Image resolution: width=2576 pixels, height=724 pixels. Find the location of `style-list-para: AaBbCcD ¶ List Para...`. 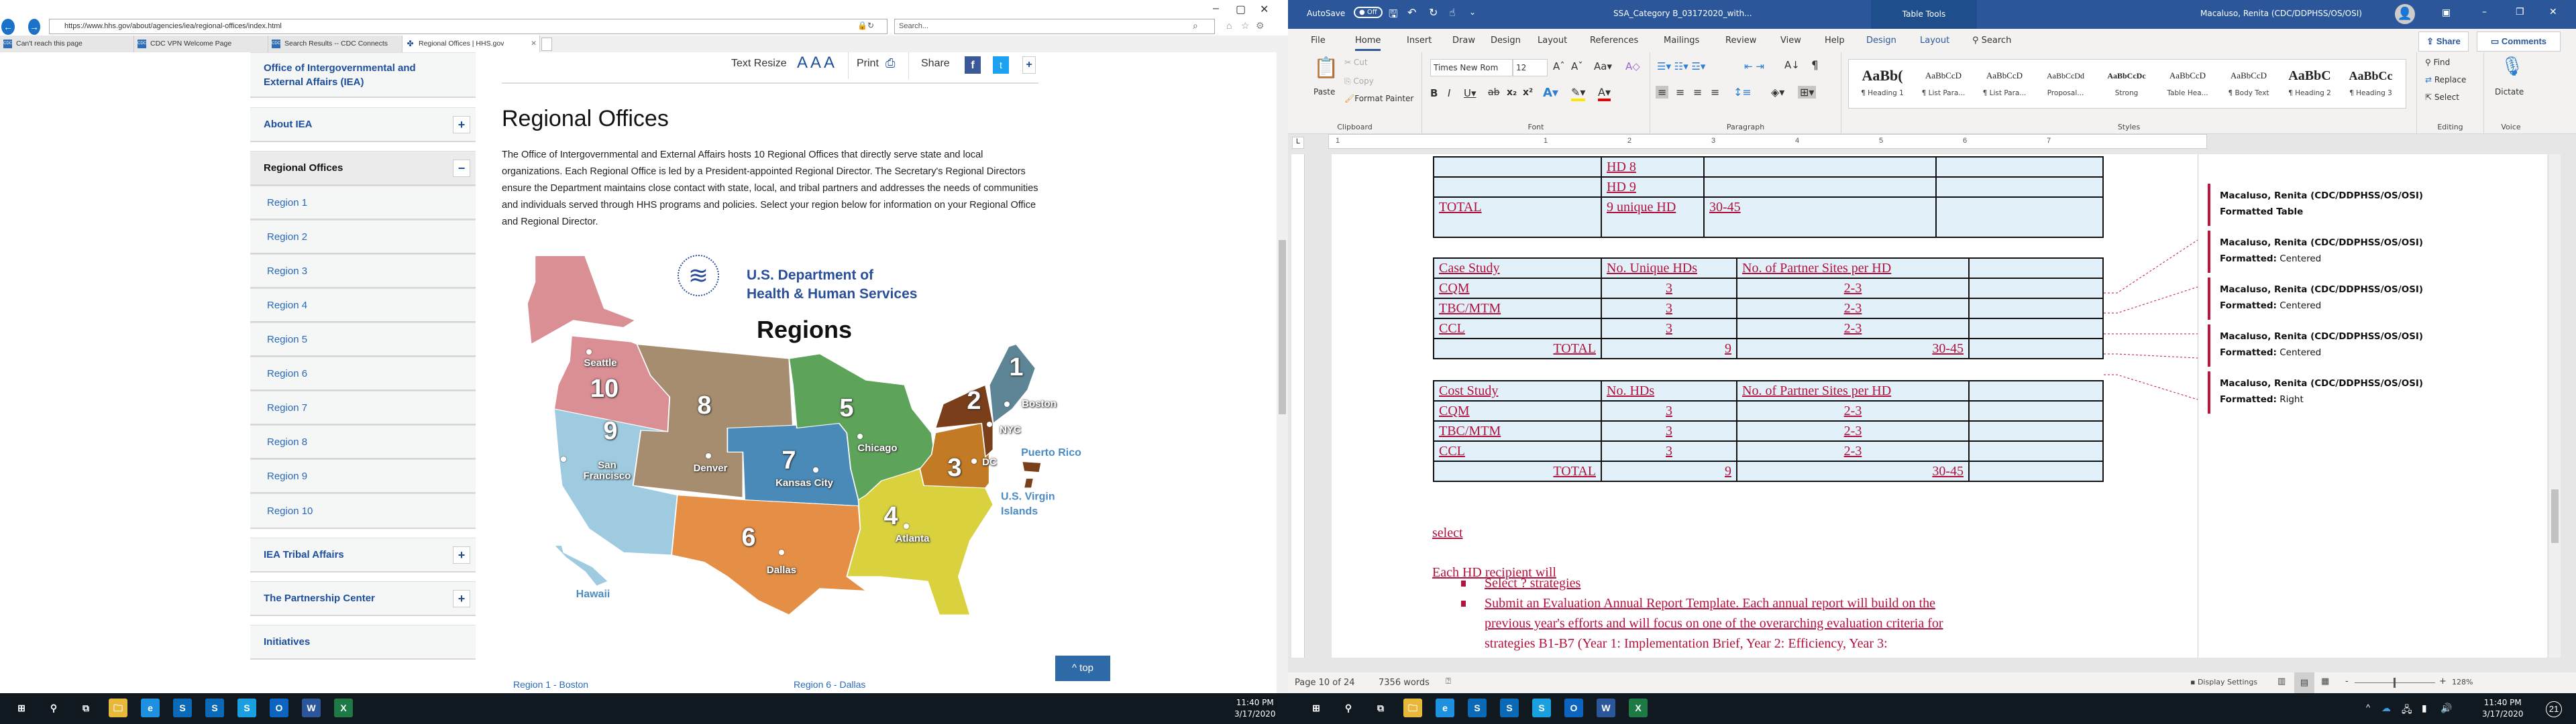

style-list-para: AaBbCcD ¶ List Para... is located at coordinates (1943, 83).